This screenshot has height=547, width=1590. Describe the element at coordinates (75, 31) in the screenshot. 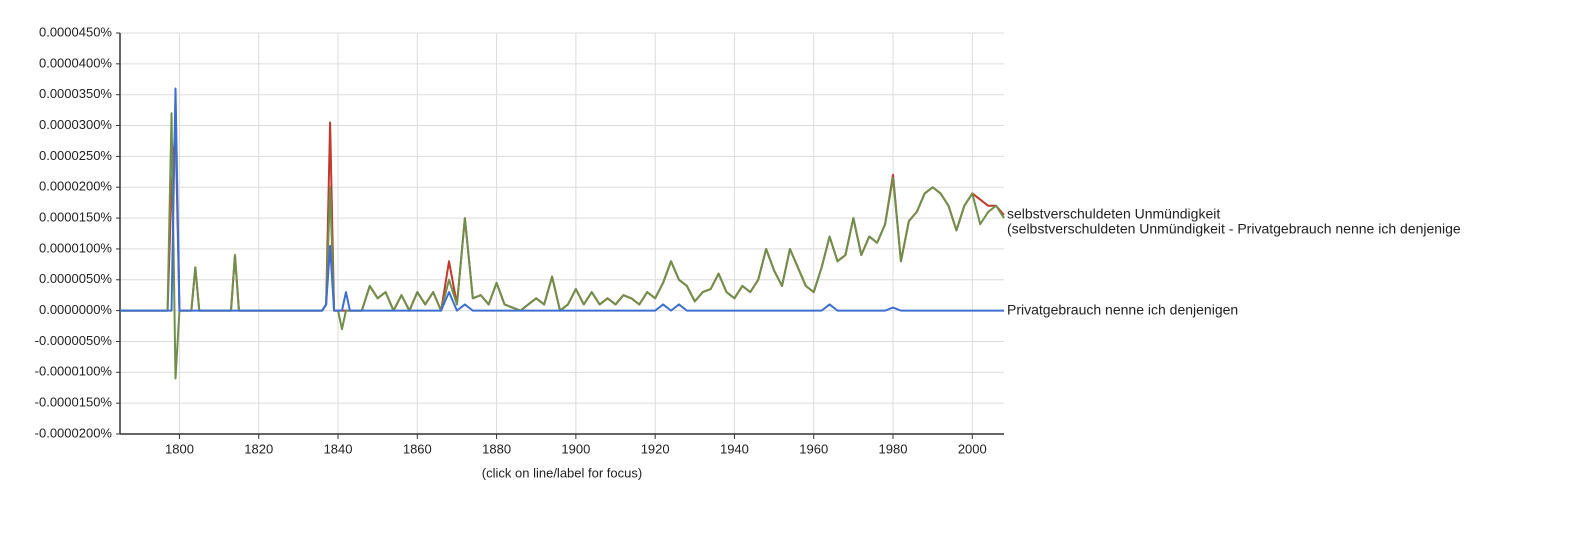

I see `y-tick-label: 0.0000450%` at that location.